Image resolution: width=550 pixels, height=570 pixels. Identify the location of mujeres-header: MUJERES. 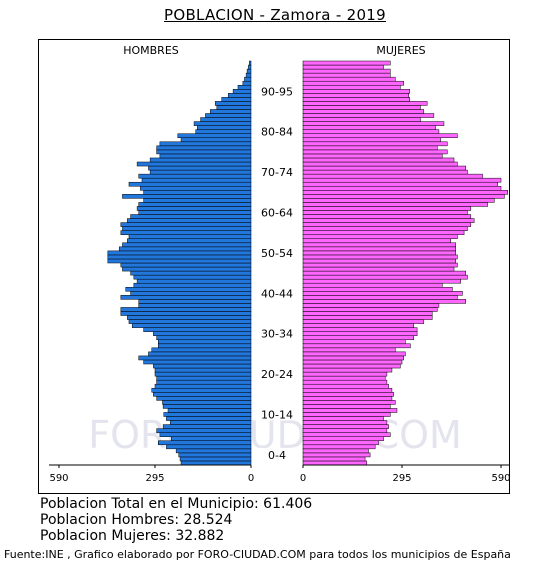
(400, 50).